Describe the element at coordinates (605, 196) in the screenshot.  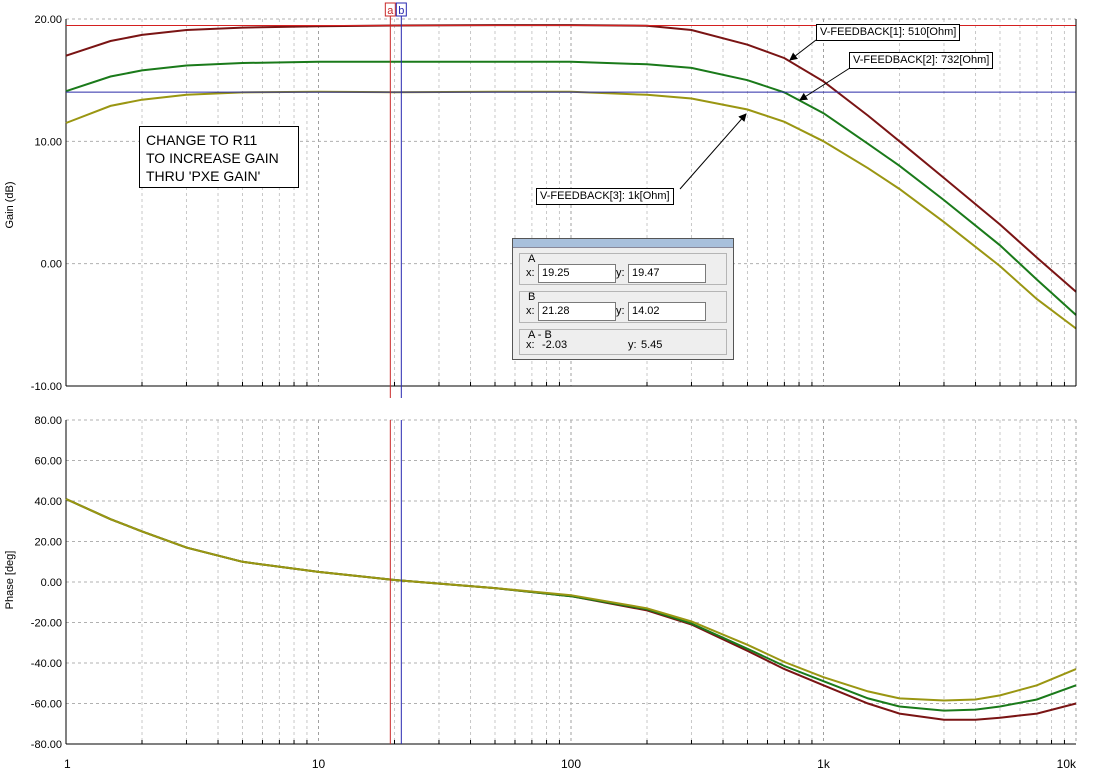
I see `annotation-series-3: V-FEEDBACK[3]: 1k[Ohm]` at that location.